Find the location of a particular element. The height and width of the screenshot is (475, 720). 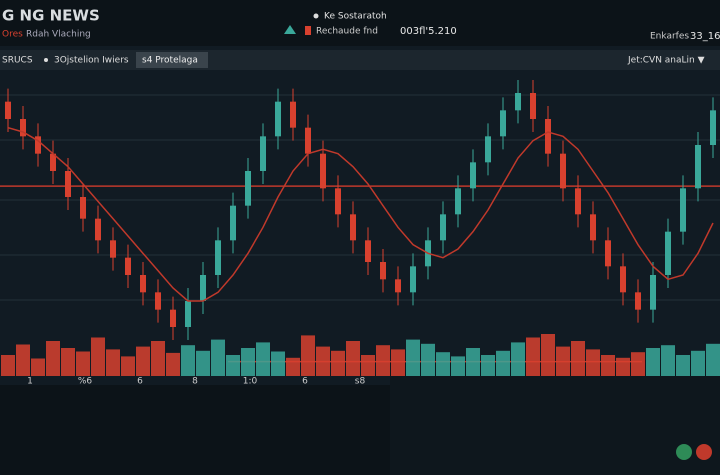

x-tick-label: 6 is located at coordinates (305, 382).